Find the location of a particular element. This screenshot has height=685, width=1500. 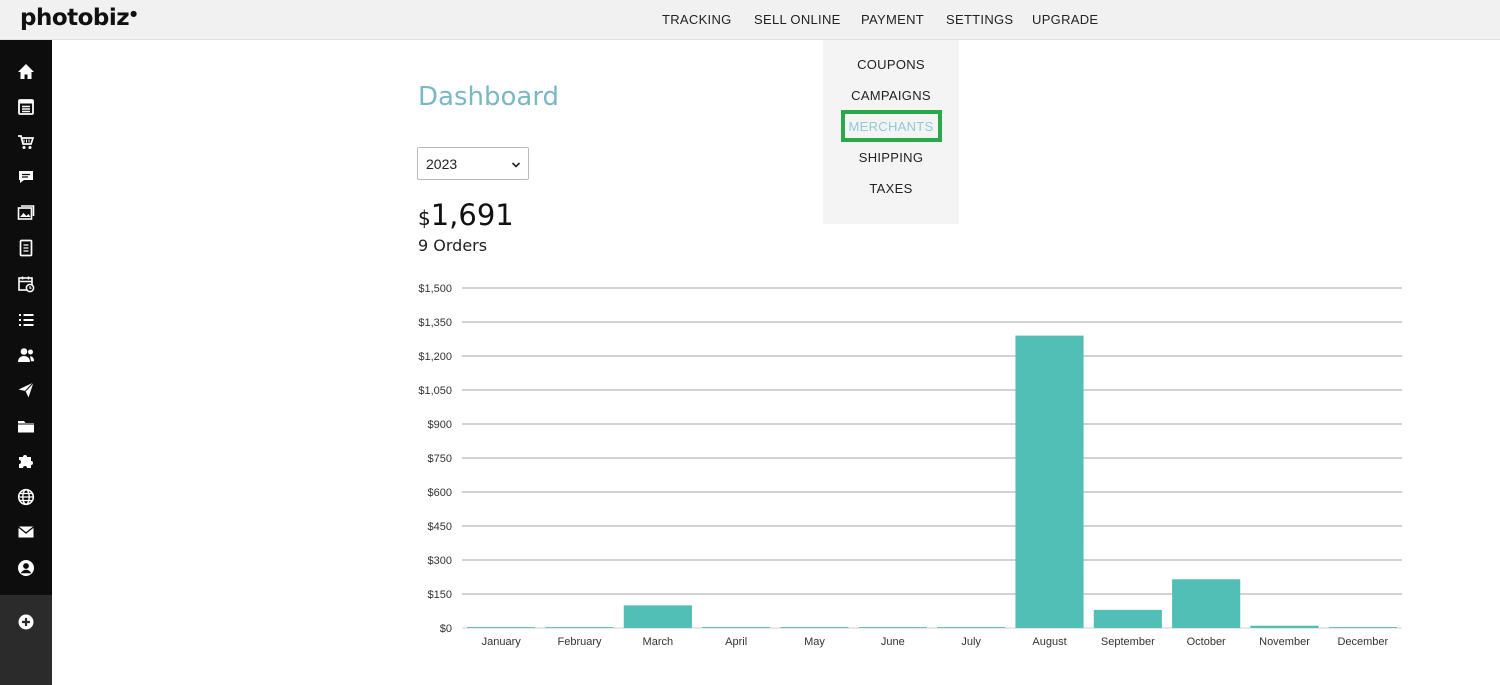

home-icon is located at coordinates (26, 72).